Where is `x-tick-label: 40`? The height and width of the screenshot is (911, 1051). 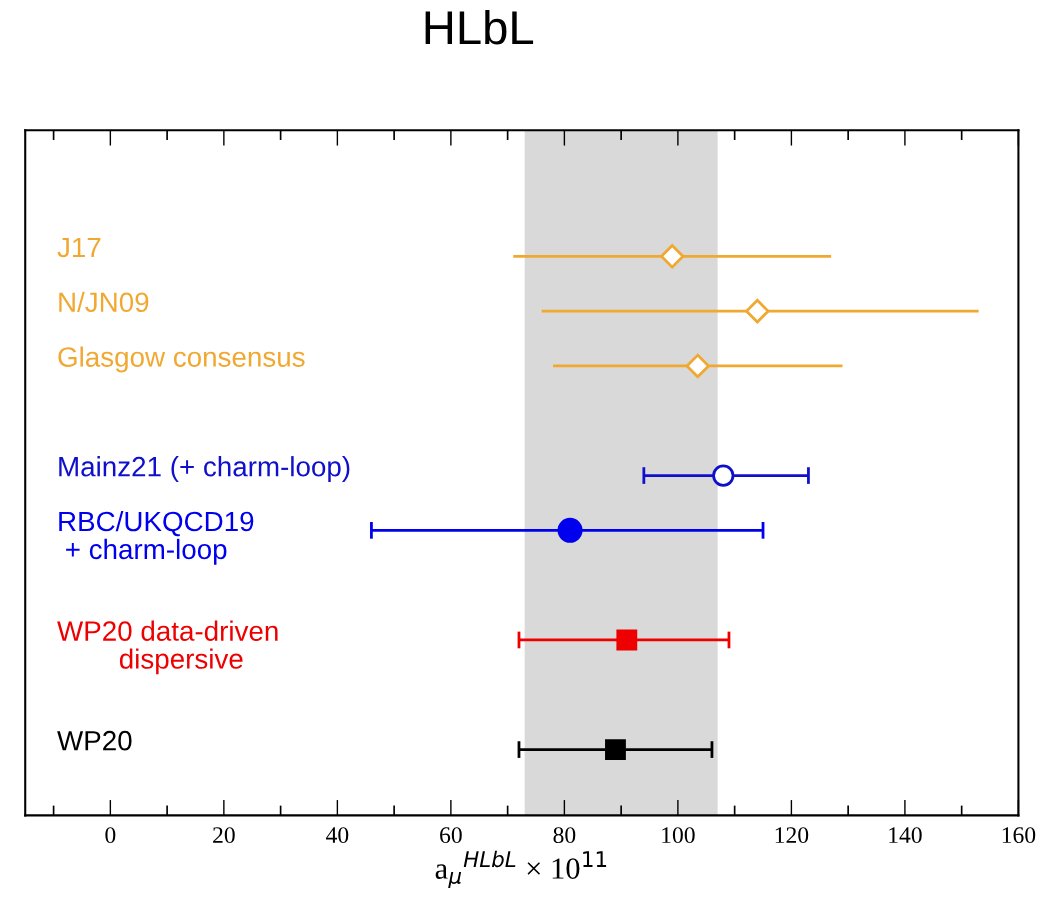 x-tick-label: 40 is located at coordinates (337, 835).